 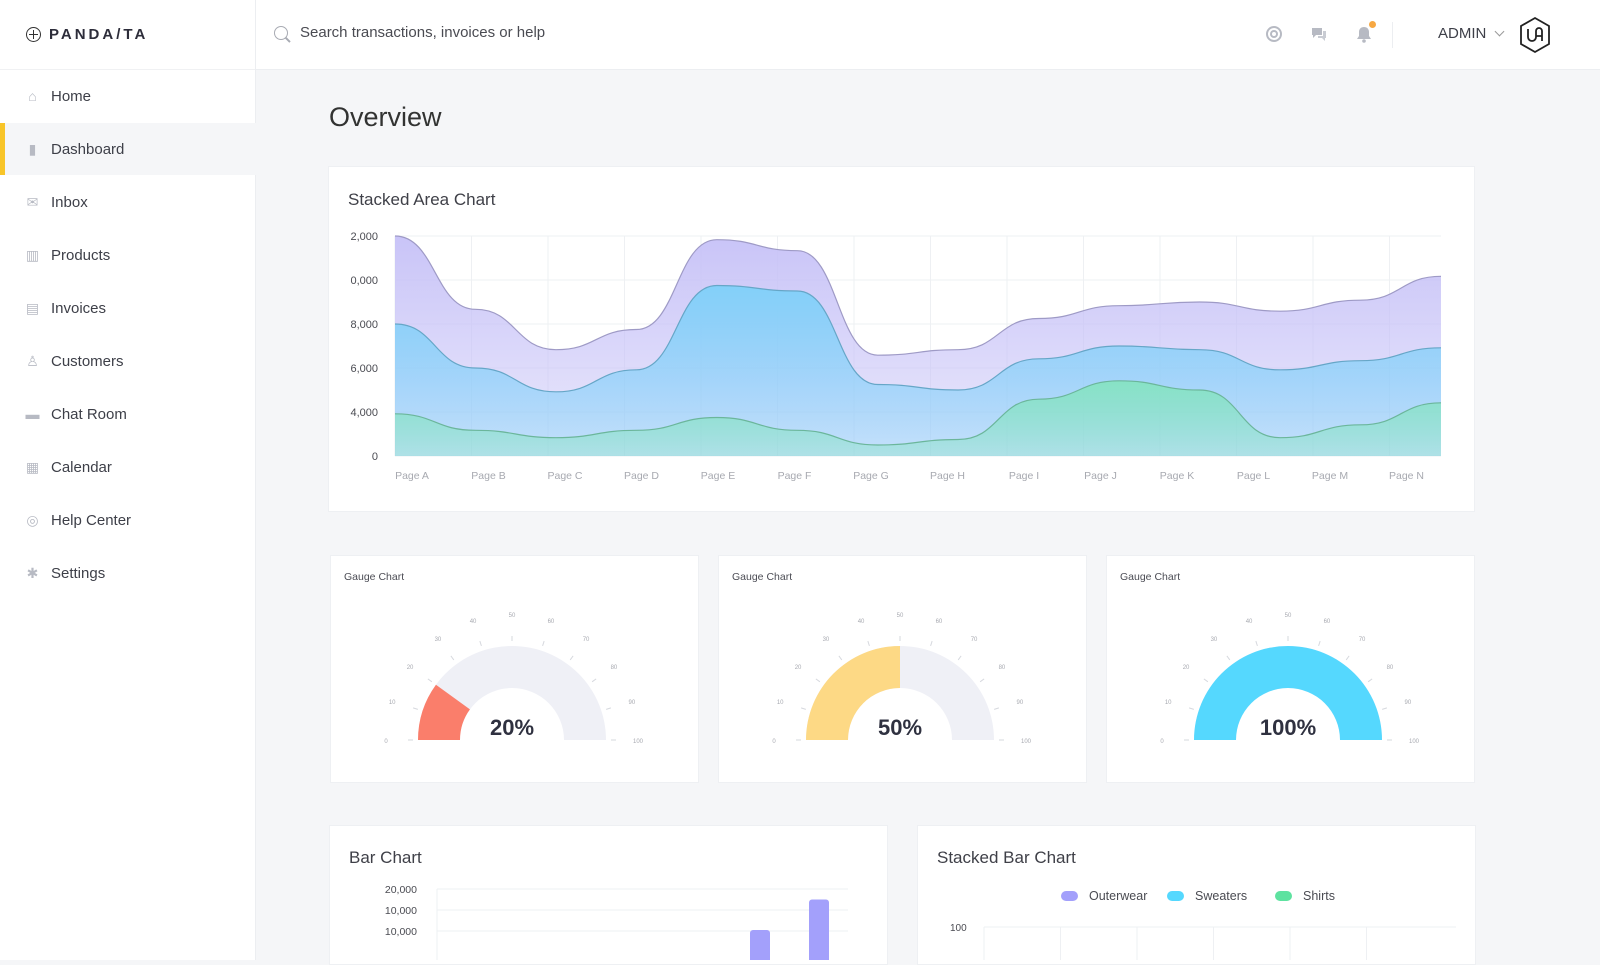 I want to click on bar-chart-icon: ▮, so click(x=32, y=148).